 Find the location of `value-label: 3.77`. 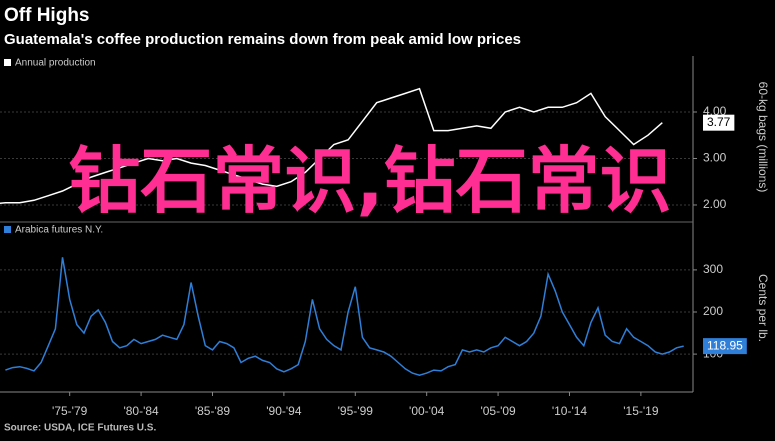

value-label: 3.77 is located at coordinates (719, 122).